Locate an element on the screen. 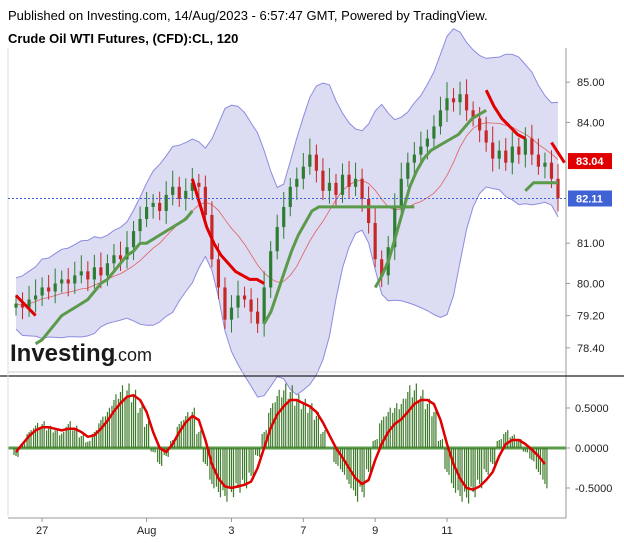 This screenshot has width=624, height=543. investing-logo: Investing .com is located at coordinates (81, 353).